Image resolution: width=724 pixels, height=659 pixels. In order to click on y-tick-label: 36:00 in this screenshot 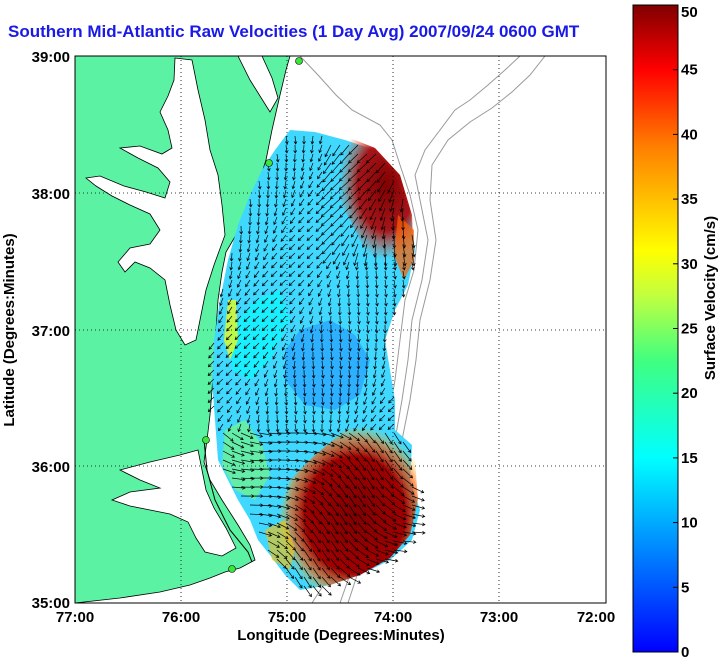, I will do `click(51, 467)`.